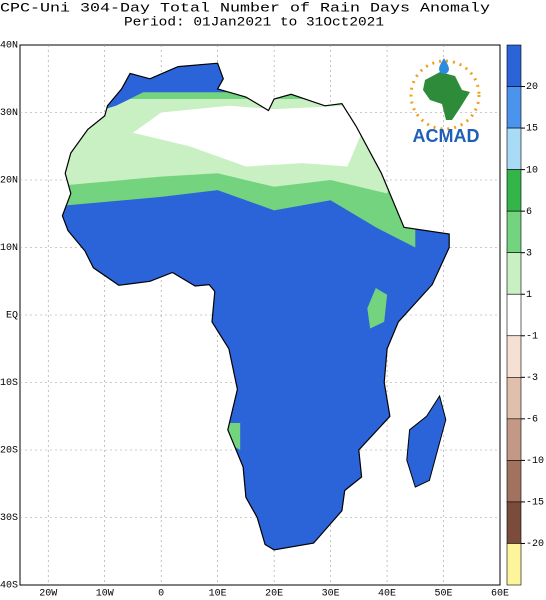 This screenshot has height=600, width=546. I want to click on logo-text: ACMAD, so click(446, 136).